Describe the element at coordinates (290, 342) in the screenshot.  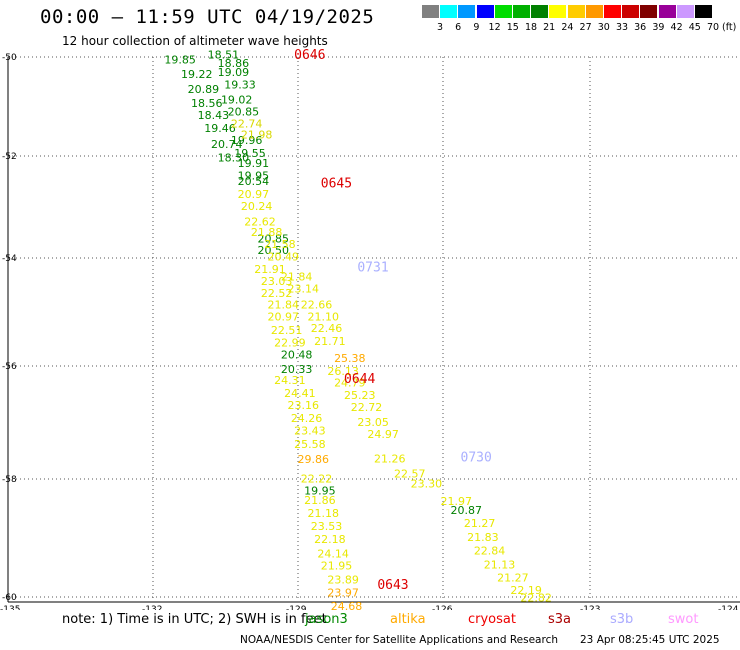
I see `data-point-label: 22.99` at that location.